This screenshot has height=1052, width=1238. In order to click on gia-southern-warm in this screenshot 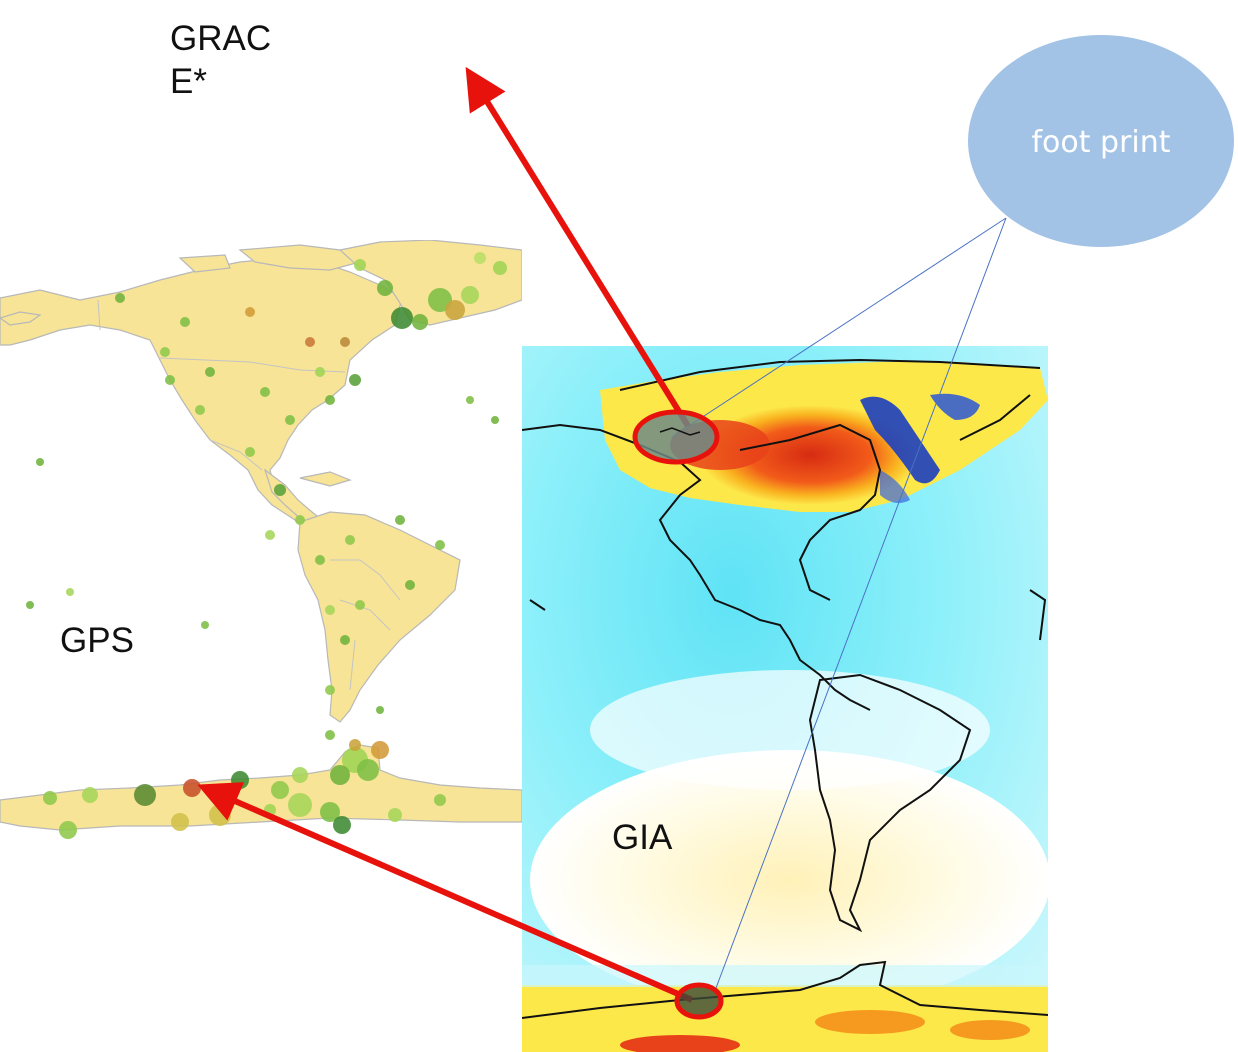, I will do `click(789, 880)`.